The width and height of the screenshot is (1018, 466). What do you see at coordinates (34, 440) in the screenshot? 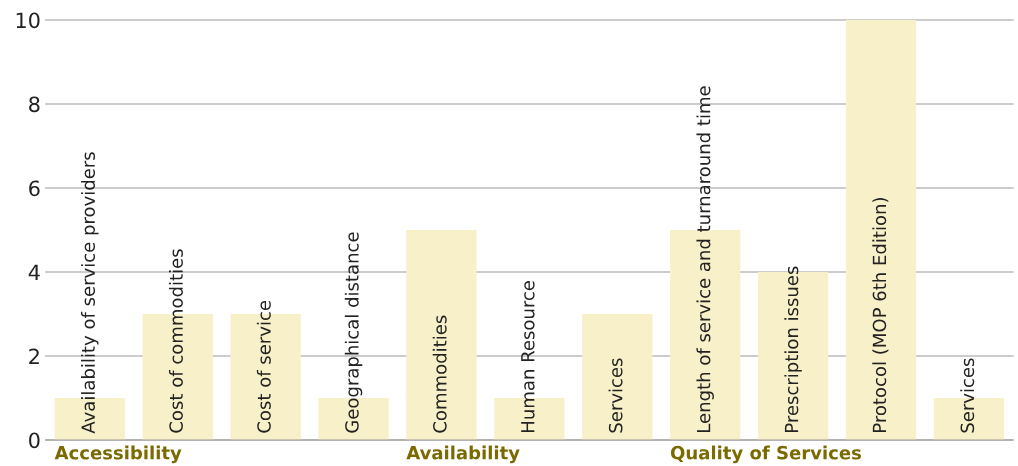
I see `y-tick-label: 0` at bounding box center [34, 440].